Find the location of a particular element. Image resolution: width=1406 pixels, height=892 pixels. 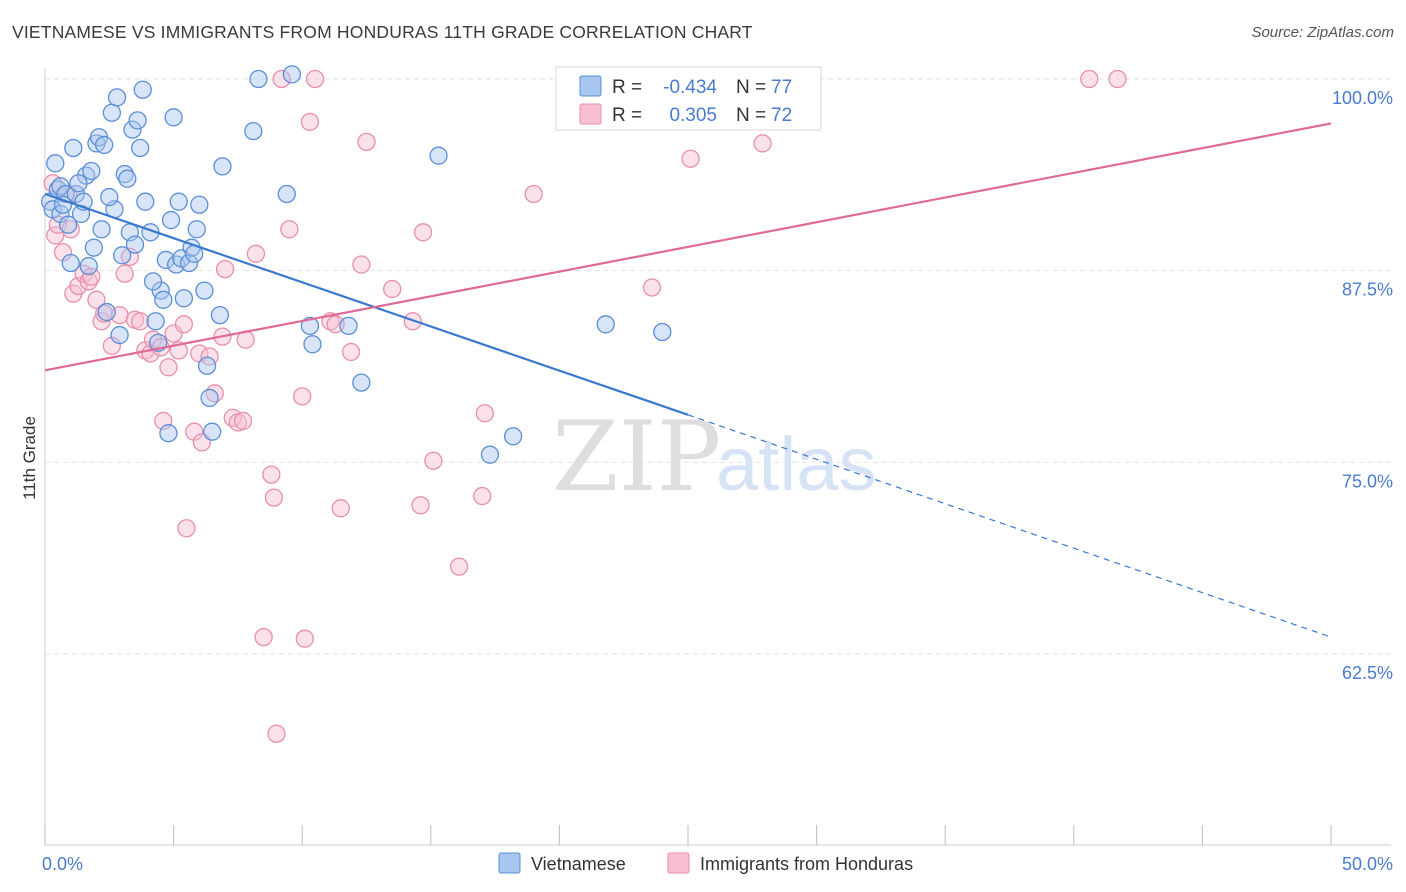

legend-swatch-vietnamese is located at coordinates (590, 86).